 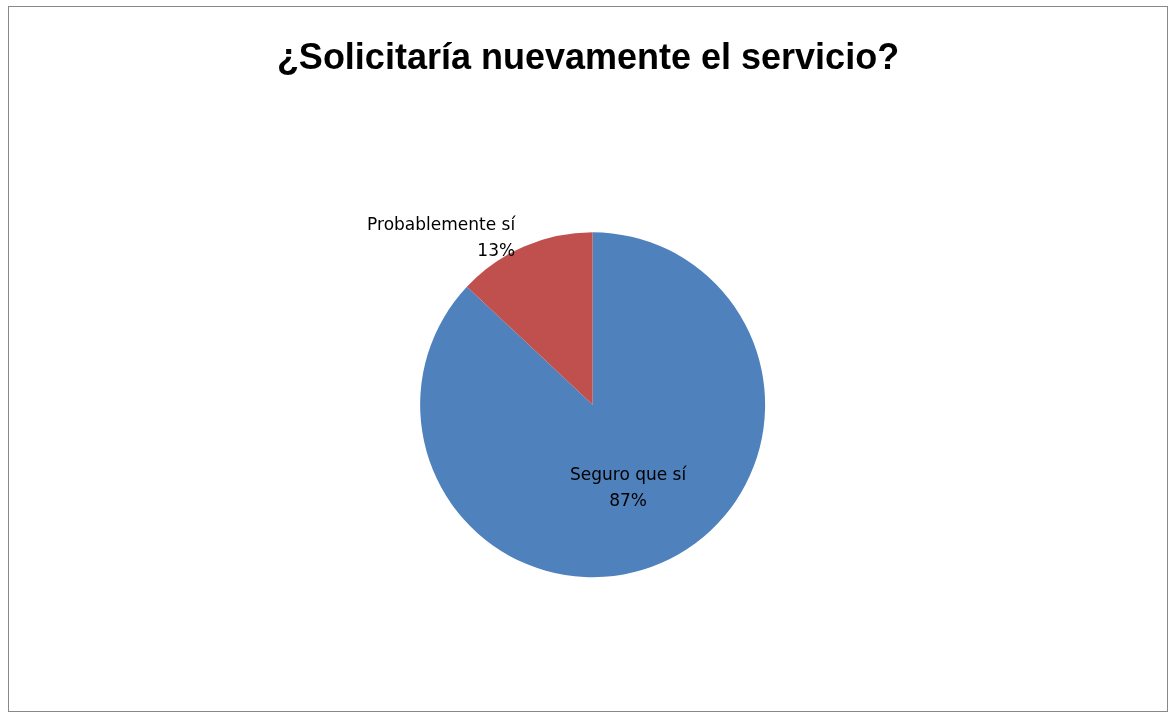 I want to click on slice-label: Seguro que sí, so click(x=628, y=473).